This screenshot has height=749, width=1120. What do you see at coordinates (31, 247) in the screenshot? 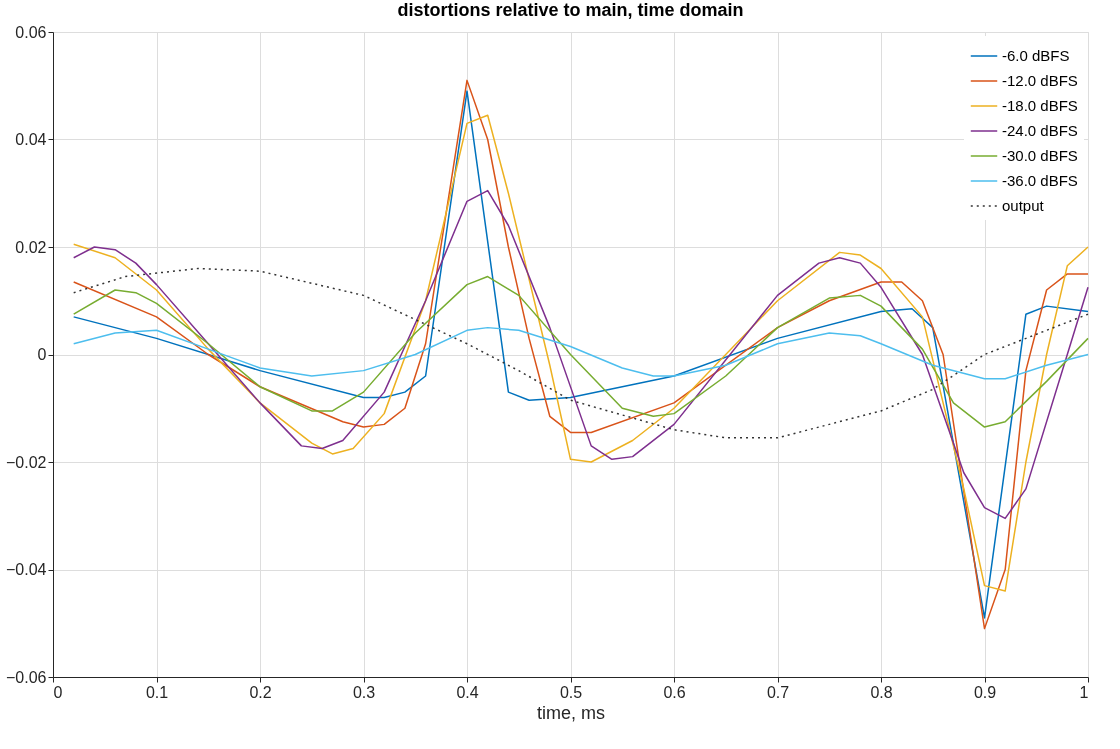
I see `y-tick-label: 0.02` at bounding box center [31, 247].